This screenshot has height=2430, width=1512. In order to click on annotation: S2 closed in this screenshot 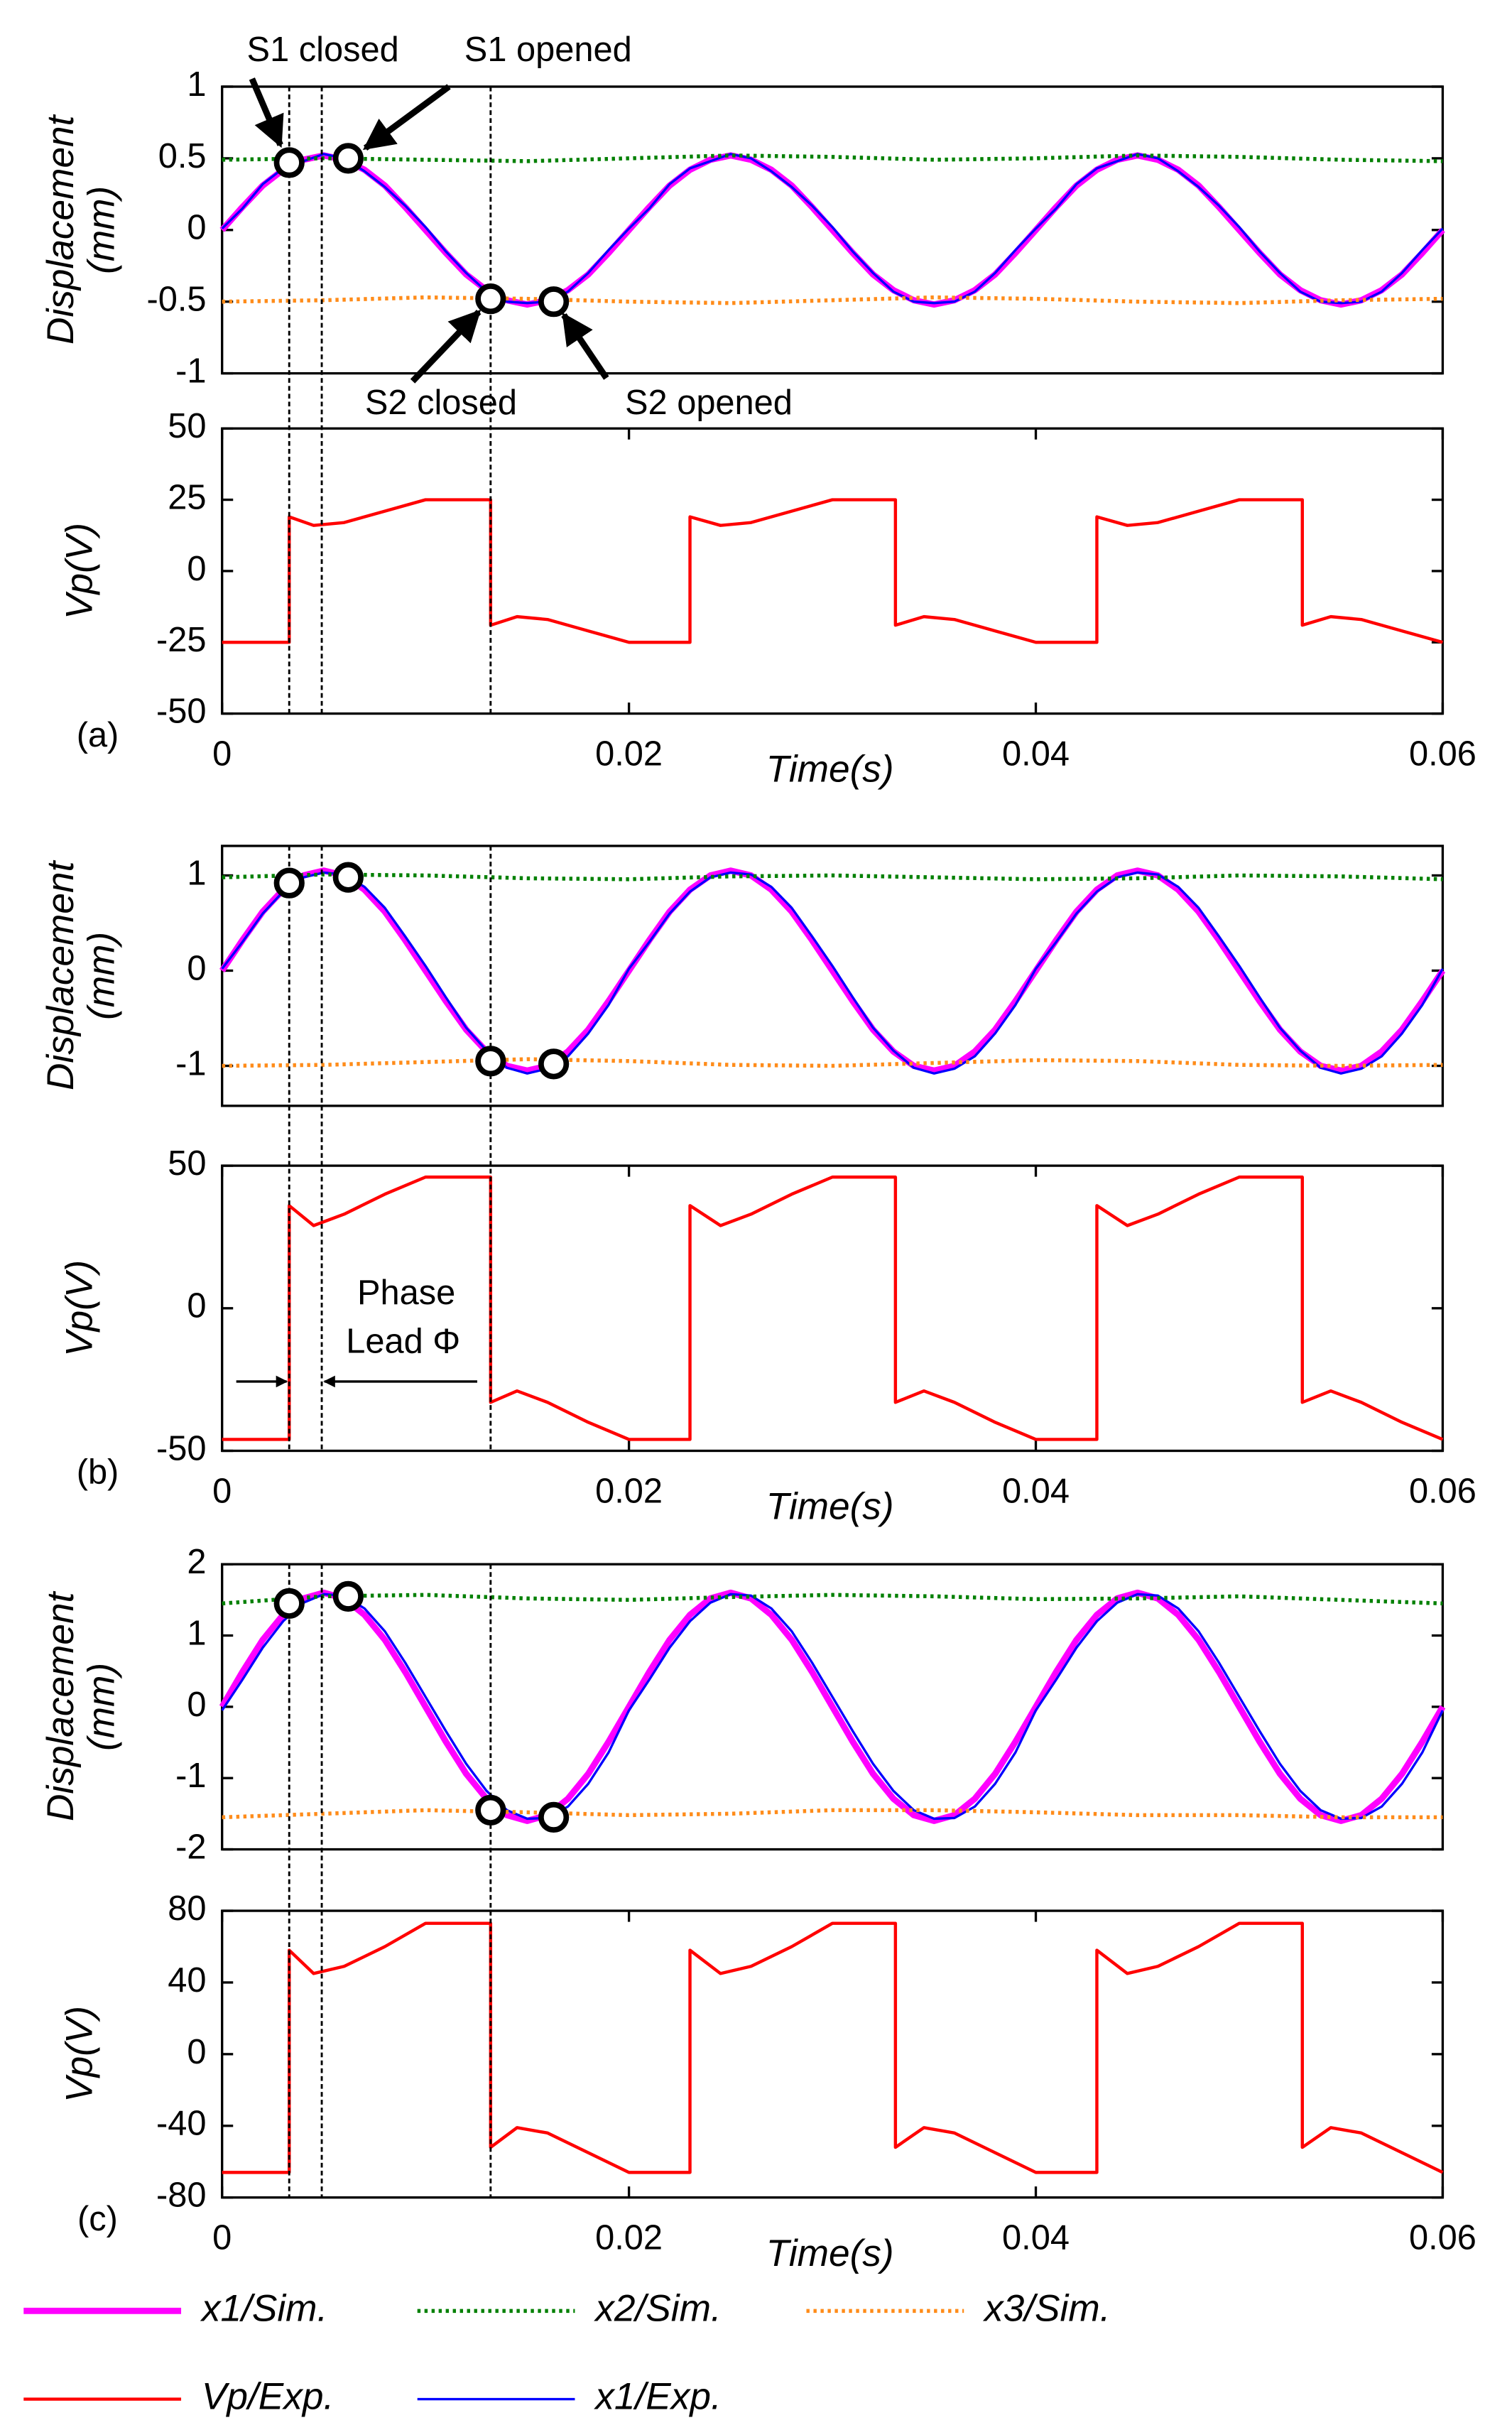, I will do `click(441, 403)`.